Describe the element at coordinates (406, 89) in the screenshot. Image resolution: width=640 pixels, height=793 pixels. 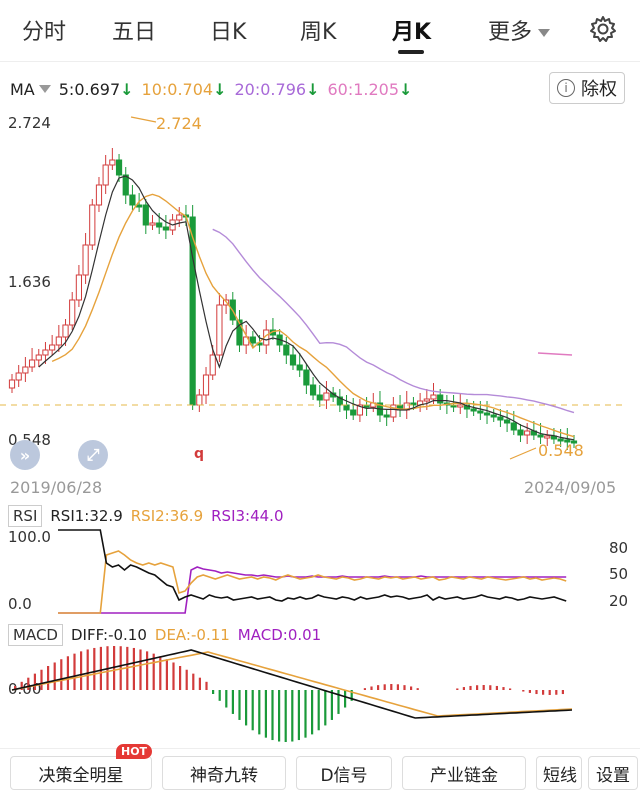
I see `ma60-arrow: ↓` at that location.